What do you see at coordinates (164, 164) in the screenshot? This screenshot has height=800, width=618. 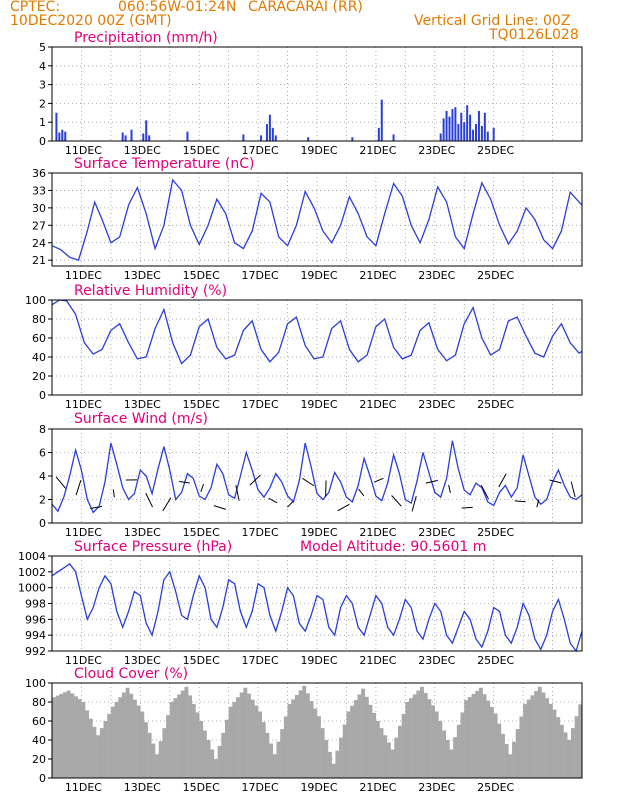 I see `panel-title: Surface Temperature (nC)` at bounding box center [164, 164].